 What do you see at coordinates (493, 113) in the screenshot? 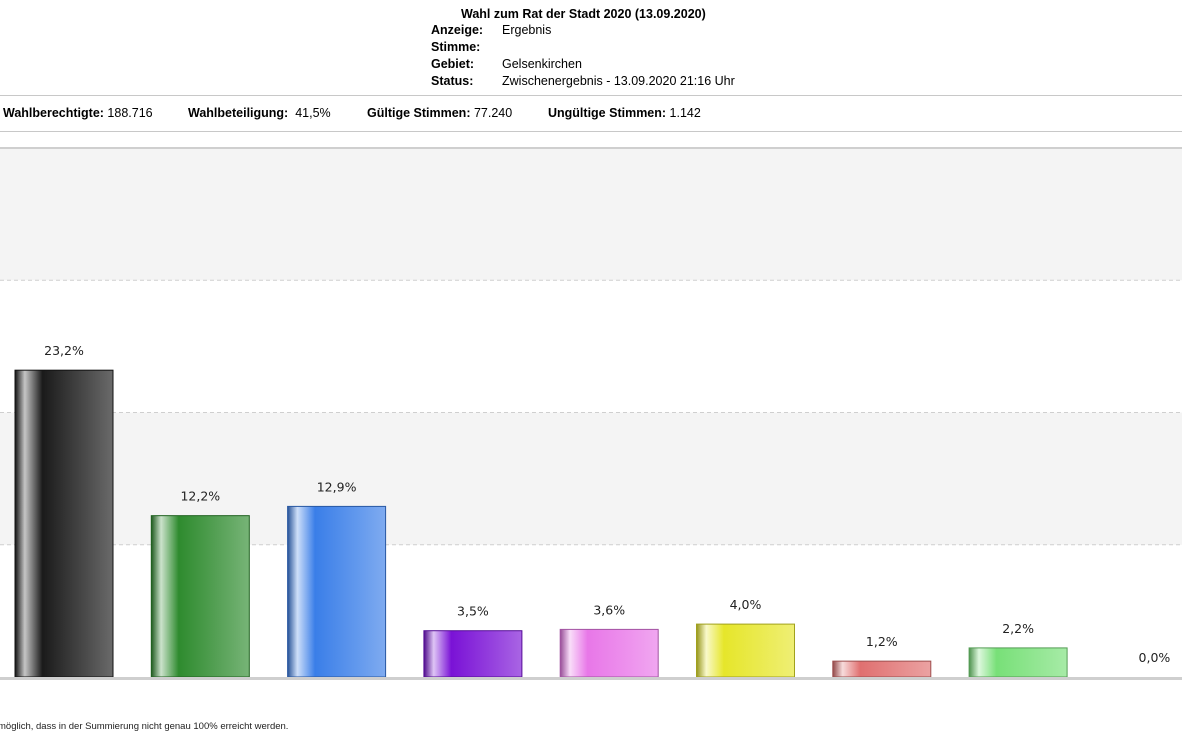
I see `stat-value: 77.240` at bounding box center [493, 113].